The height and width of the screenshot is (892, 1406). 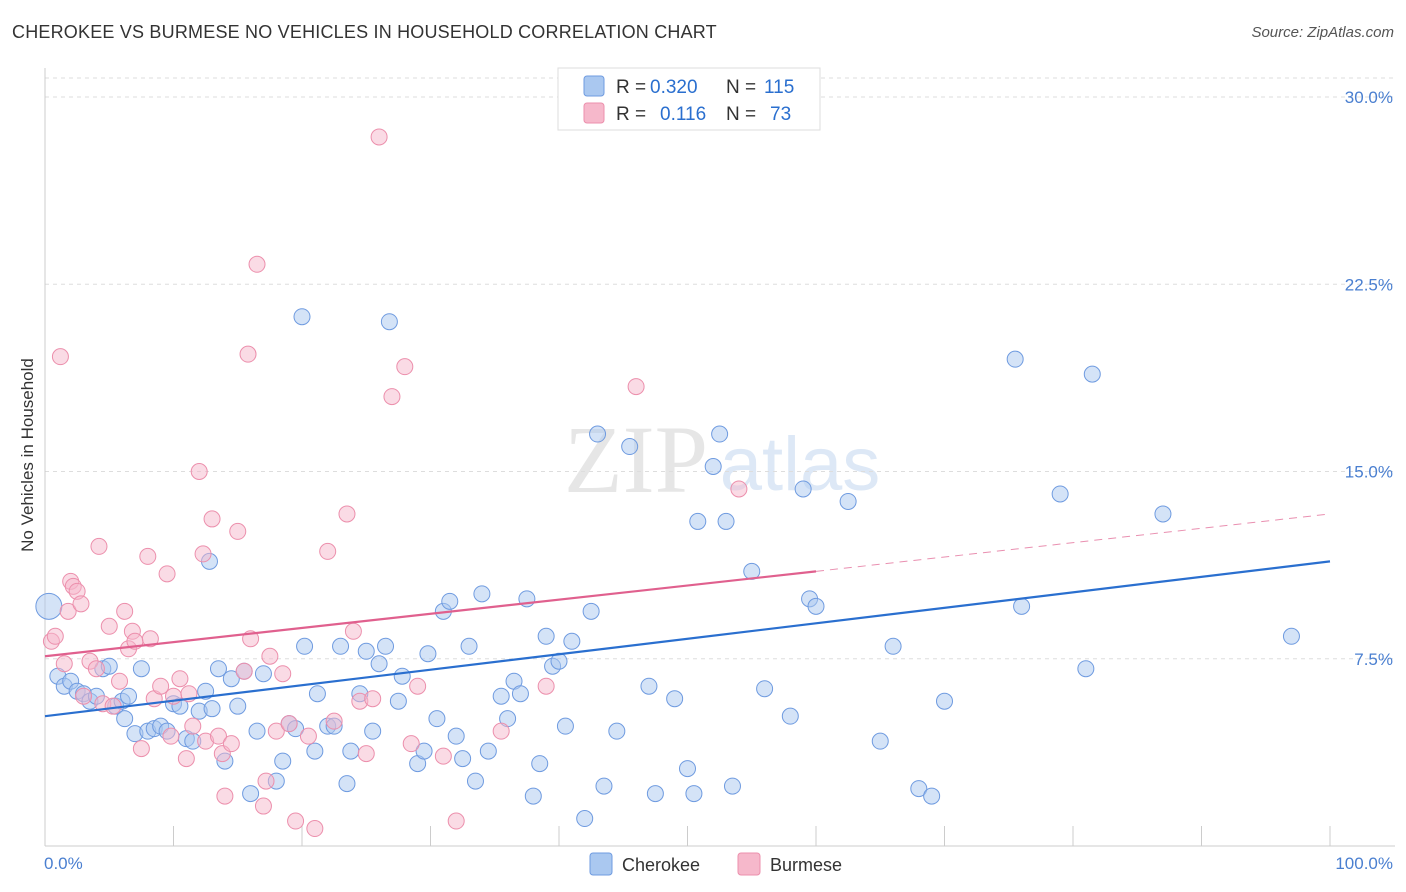 I want to click on bottom-legend-swatch-burmese, so click(x=749, y=864).